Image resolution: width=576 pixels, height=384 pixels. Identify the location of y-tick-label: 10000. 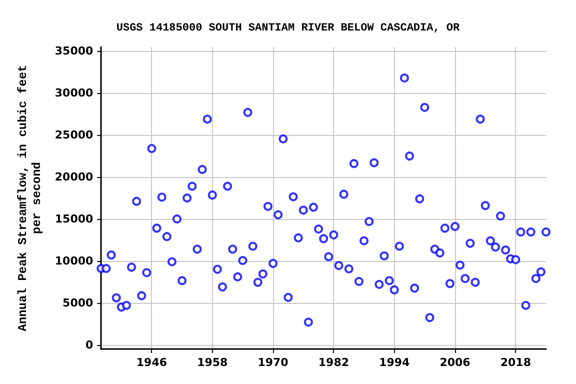
(74, 261).